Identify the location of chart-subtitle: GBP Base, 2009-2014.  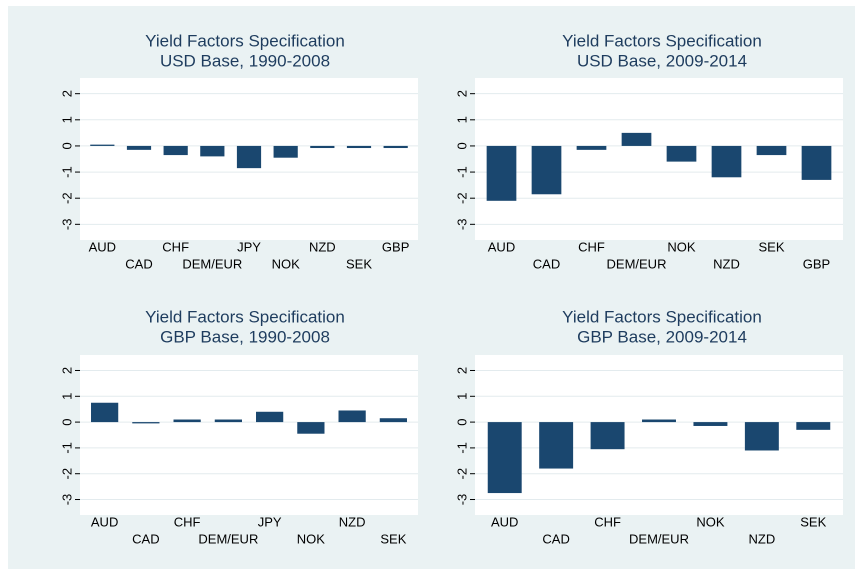
(662, 336).